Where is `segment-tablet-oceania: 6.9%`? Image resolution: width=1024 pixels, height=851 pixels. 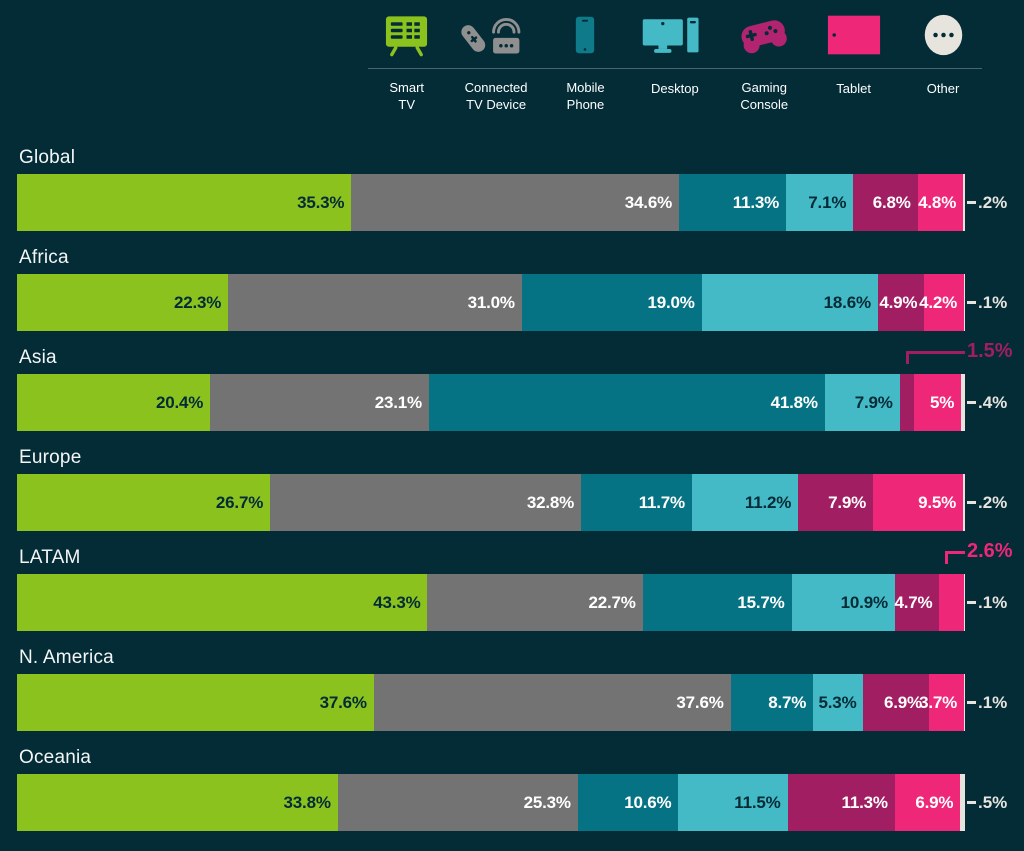 segment-tablet-oceania: 6.9% is located at coordinates (927, 802).